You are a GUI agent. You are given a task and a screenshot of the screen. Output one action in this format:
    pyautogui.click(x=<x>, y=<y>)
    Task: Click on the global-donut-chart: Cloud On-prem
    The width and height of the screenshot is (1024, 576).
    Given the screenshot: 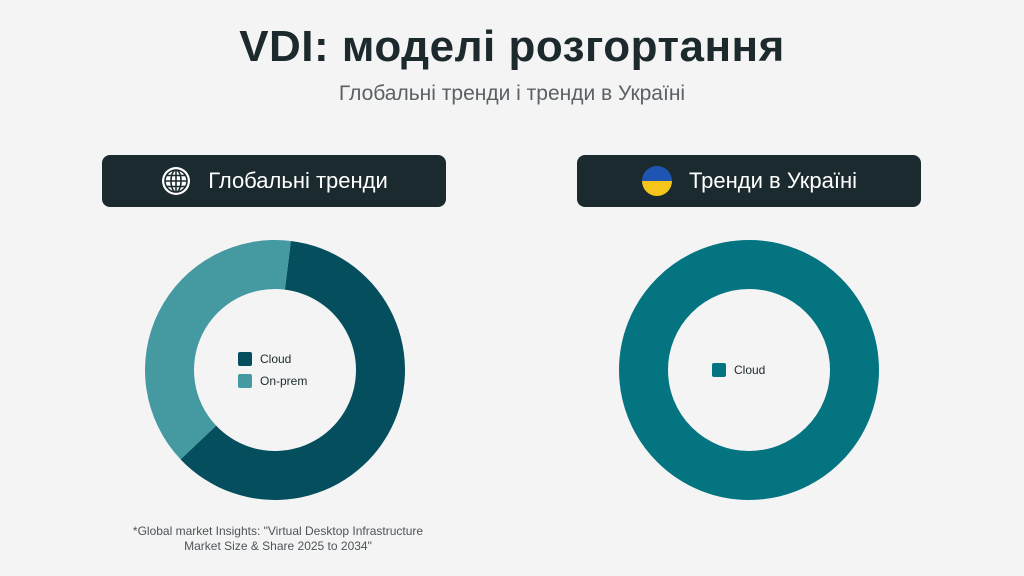 What is the action you would take?
    pyautogui.click(x=275, y=370)
    